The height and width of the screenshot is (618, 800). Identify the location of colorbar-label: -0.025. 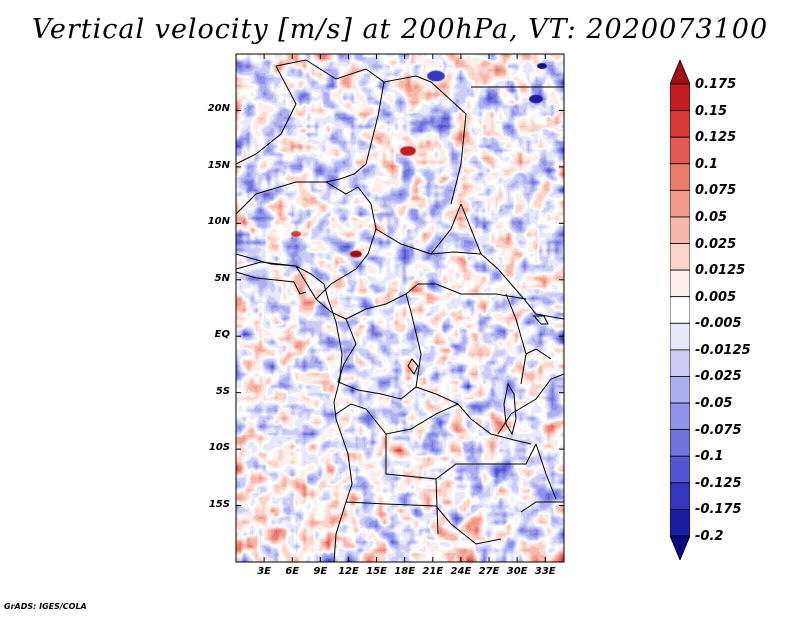
(718, 377).